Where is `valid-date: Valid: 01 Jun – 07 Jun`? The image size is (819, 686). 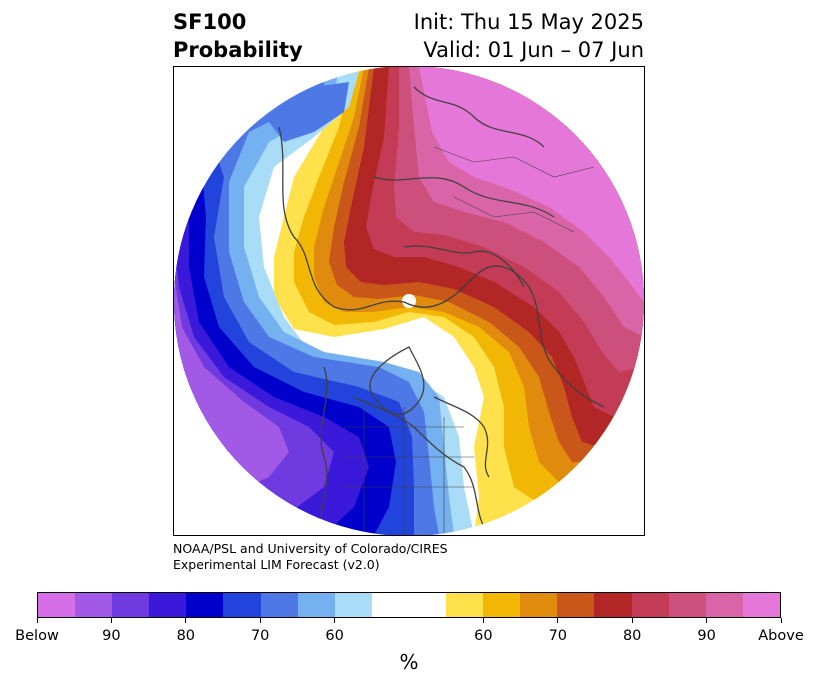
valid-date: Valid: 01 Jun – 07 Jun is located at coordinates (533, 50).